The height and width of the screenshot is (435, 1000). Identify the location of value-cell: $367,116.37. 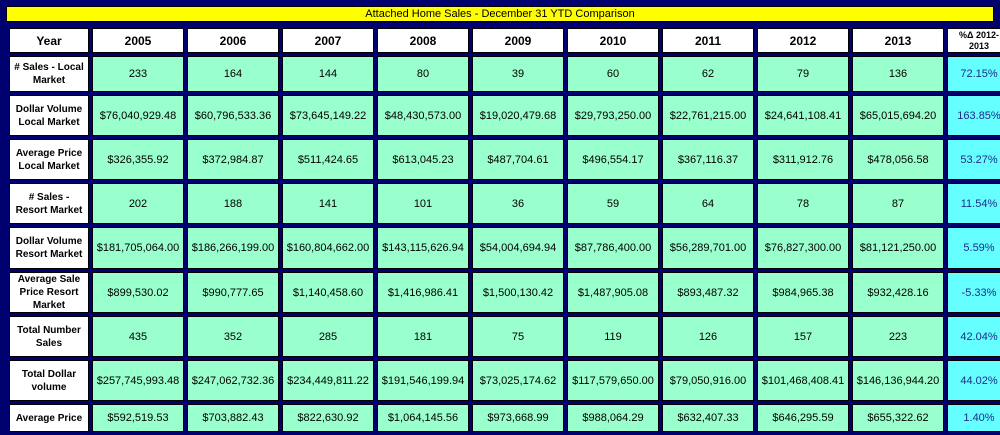
(708, 159).